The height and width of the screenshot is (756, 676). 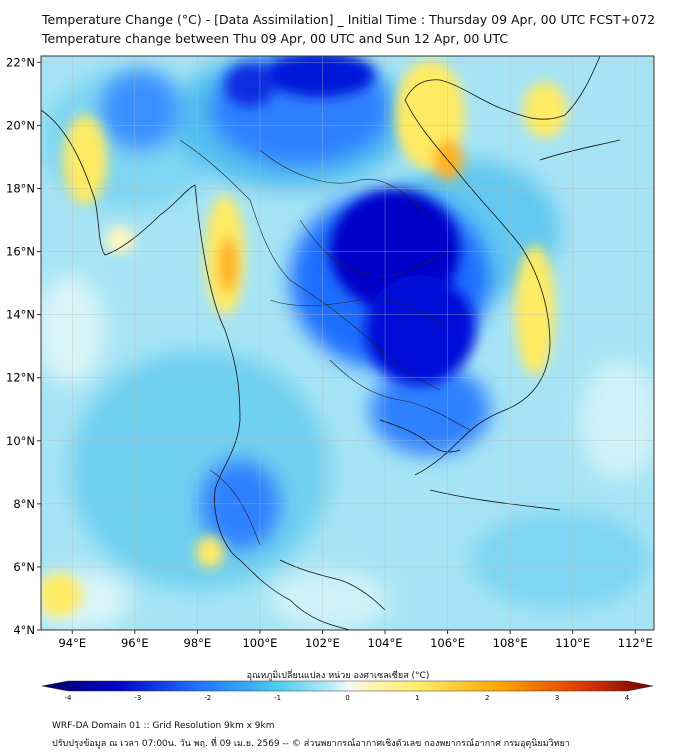 What do you see at coordinates (198, 643) in the screenshot?
I see `lon-label: 98°E` at bounding box center [198, 643].